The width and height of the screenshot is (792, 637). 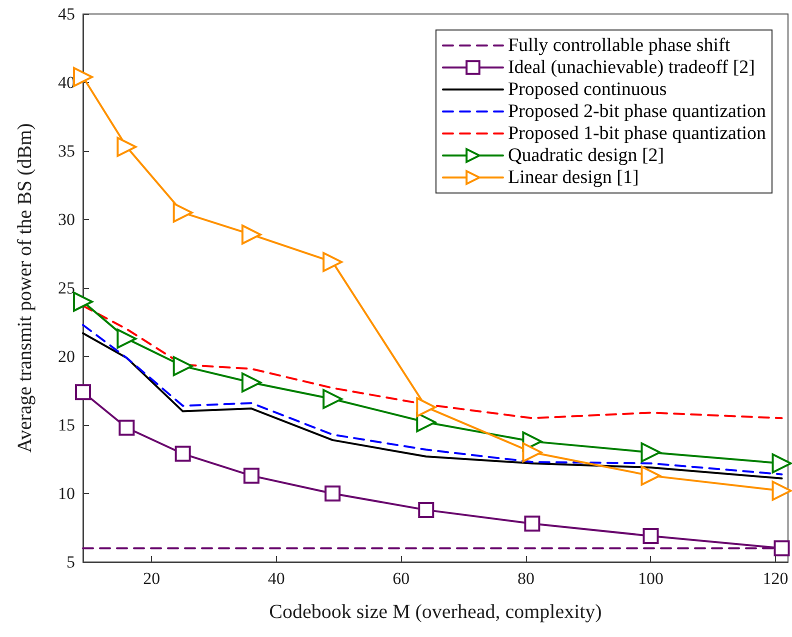 What do you see at coordinates (66, 219) in the screenshot?
I see `y-tick-label: 30` at bounding box center [66, 219].